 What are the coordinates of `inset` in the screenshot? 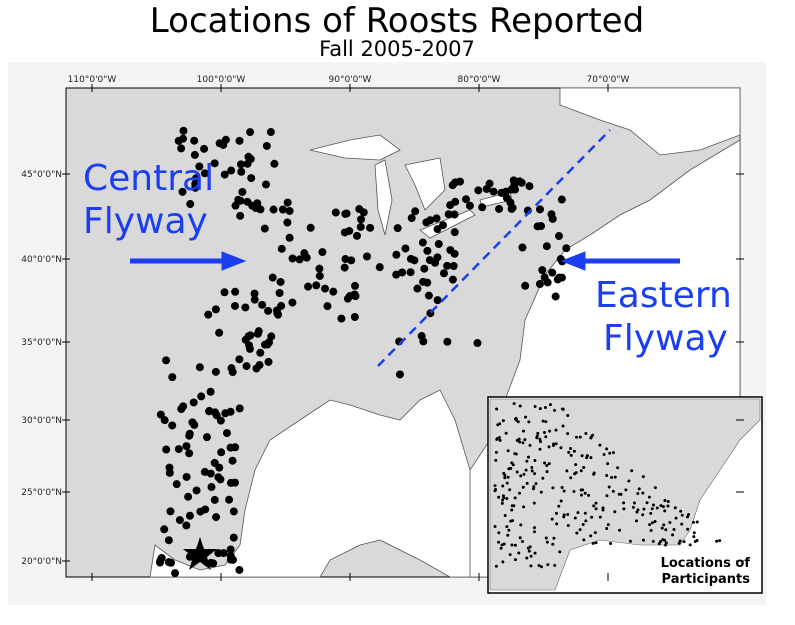 It's located at (625, 495).